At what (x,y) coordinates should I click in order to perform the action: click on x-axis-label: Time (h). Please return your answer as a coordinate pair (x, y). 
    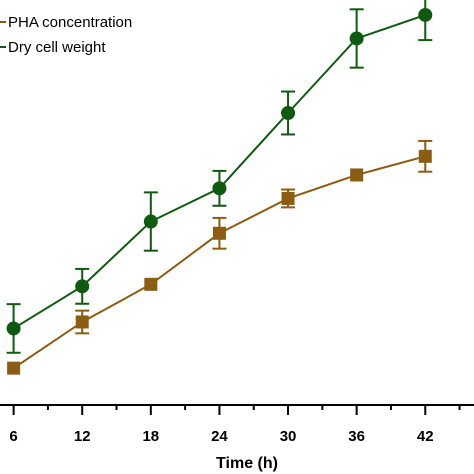
    Looking at the image, I should click on (247, 463).